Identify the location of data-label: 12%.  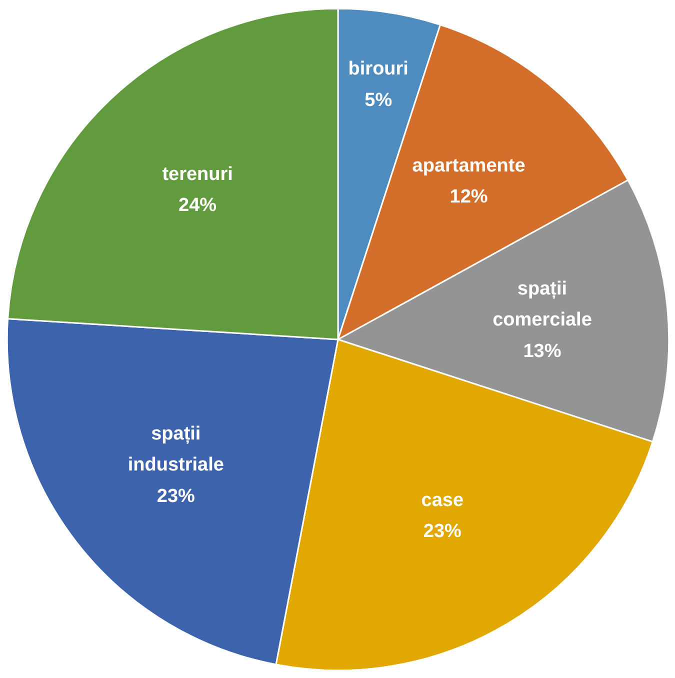
(469, 197).